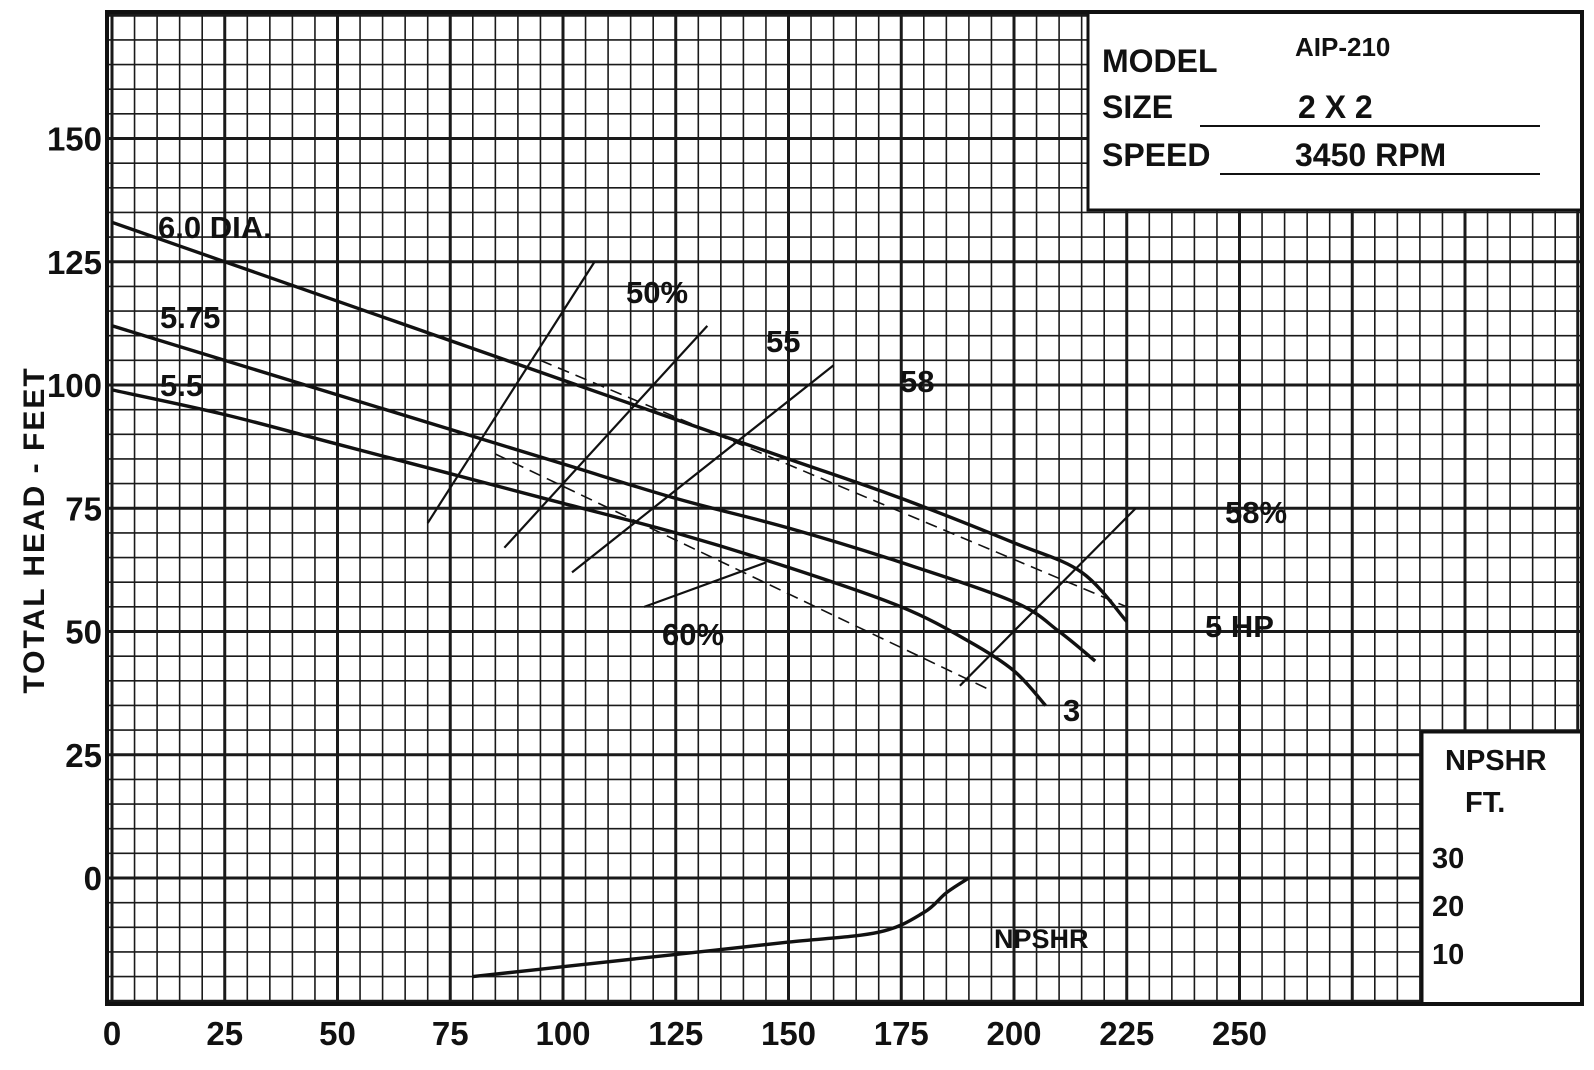 The height and width of the screenshot is (1070, 1594). Describe the element at coordinates (337, 1033) in the screenshot. I see `x-tick-label: 50` at that location.